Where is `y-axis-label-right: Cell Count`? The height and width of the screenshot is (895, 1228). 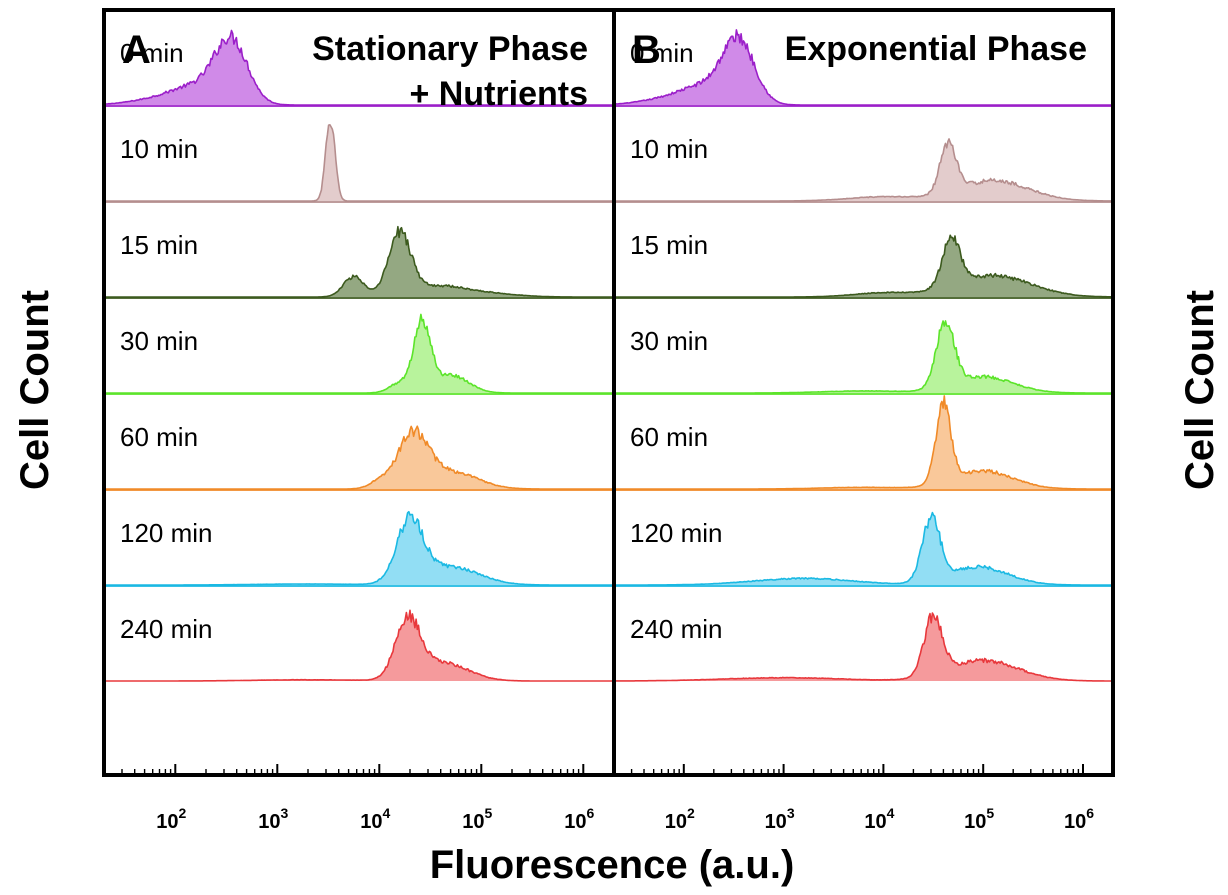 y-axis-label-right: Cell Count is located at coordinates (1200, 390).